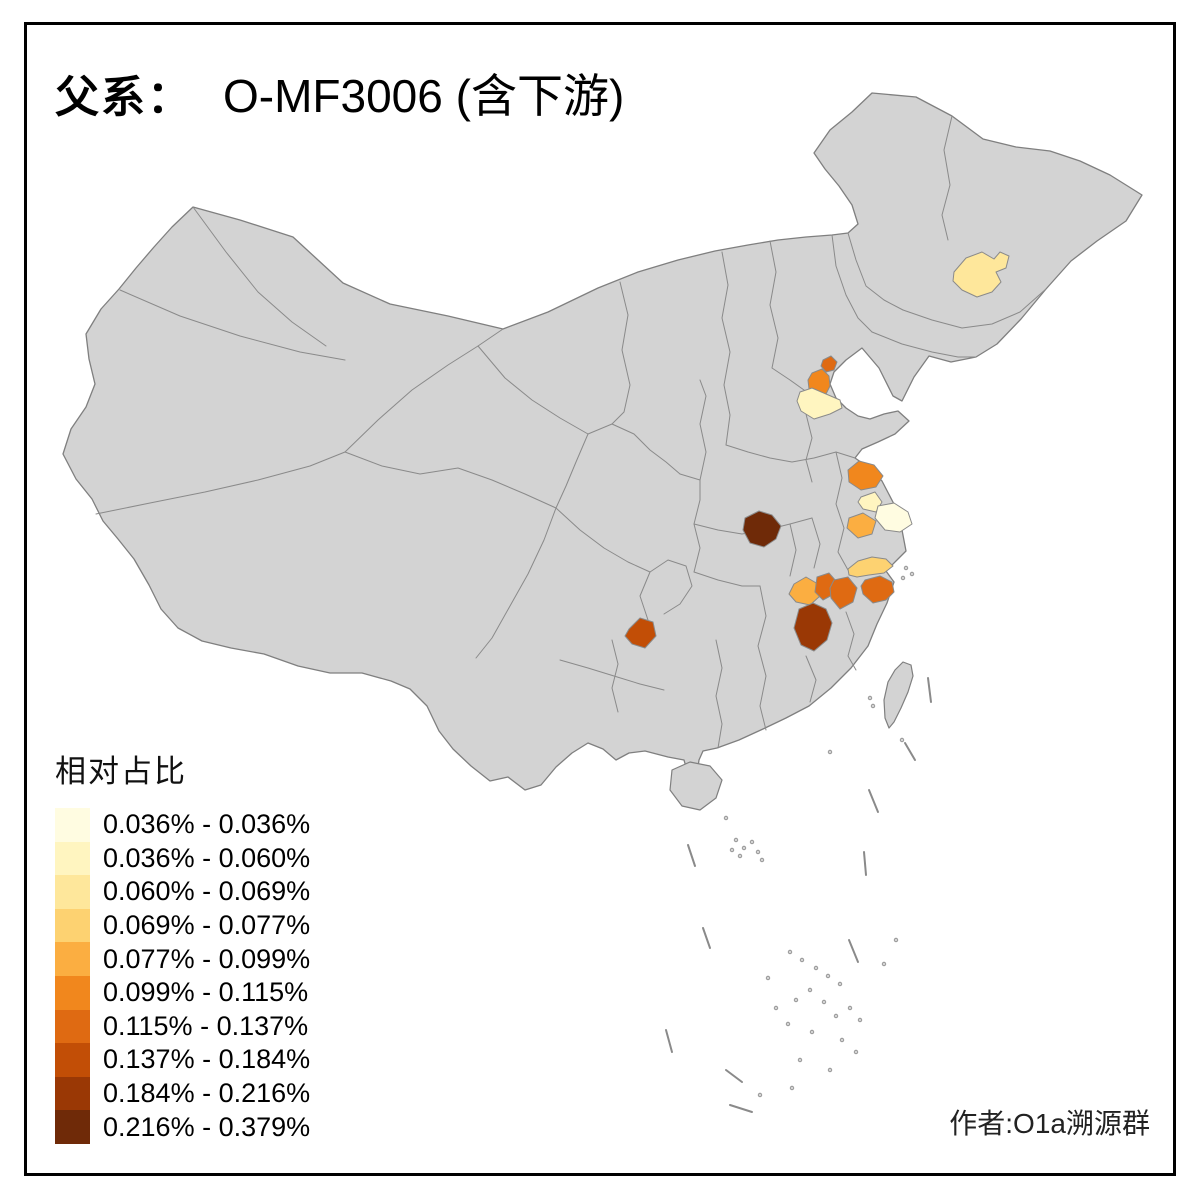 This screenshot has height=1200, width=1200. I want to click on legend-label: 0.060% - 0.069%, so click(207, 891).